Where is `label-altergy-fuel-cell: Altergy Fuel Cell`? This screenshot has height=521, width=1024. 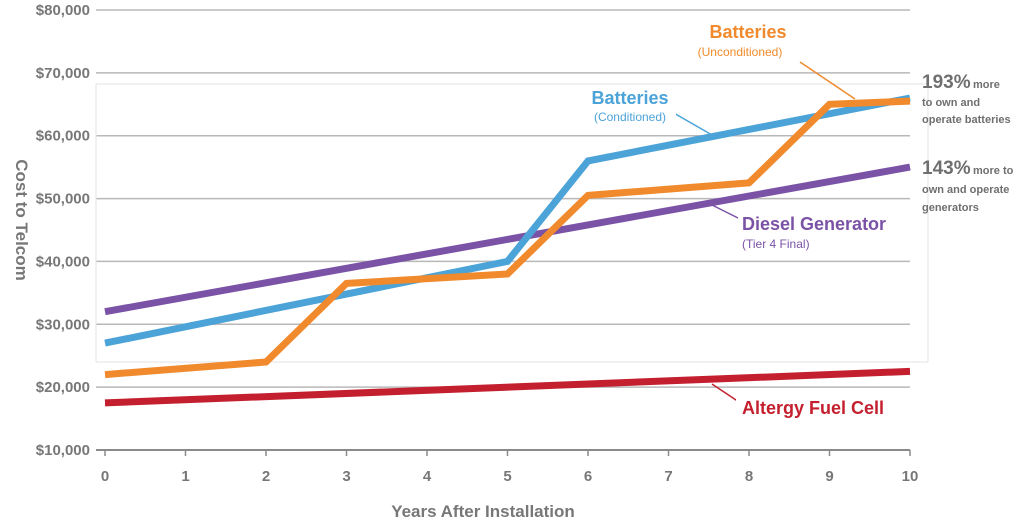 label-altergy-fuel-cell: Altergy Fuel Cell is located at coordinates (813, 408).